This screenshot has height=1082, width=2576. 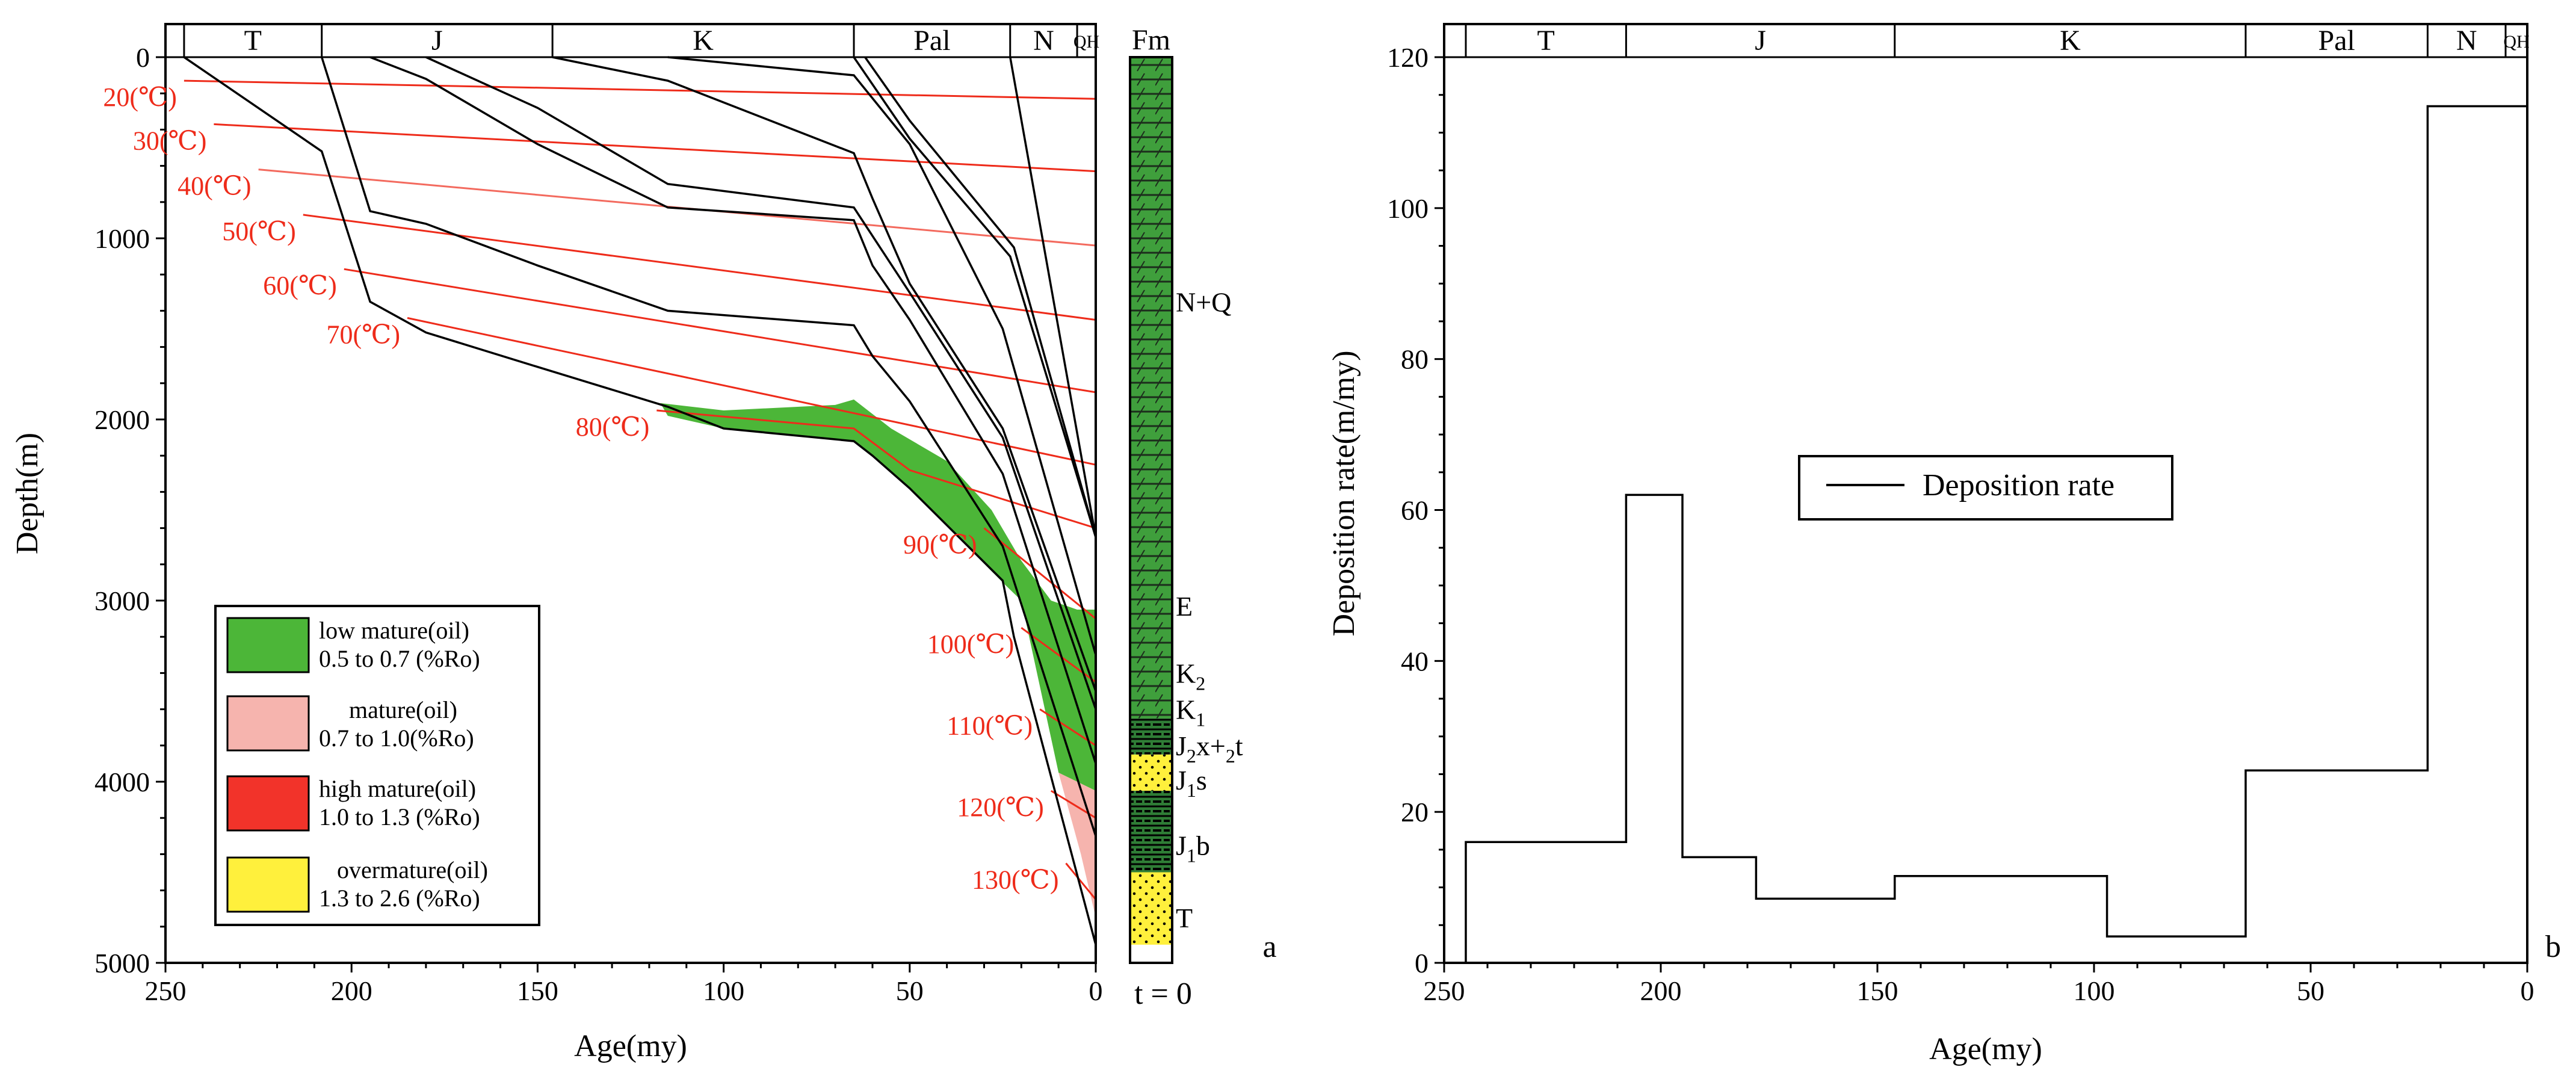 I want to click on formation-column-frame, so click(x=1151, y=510).